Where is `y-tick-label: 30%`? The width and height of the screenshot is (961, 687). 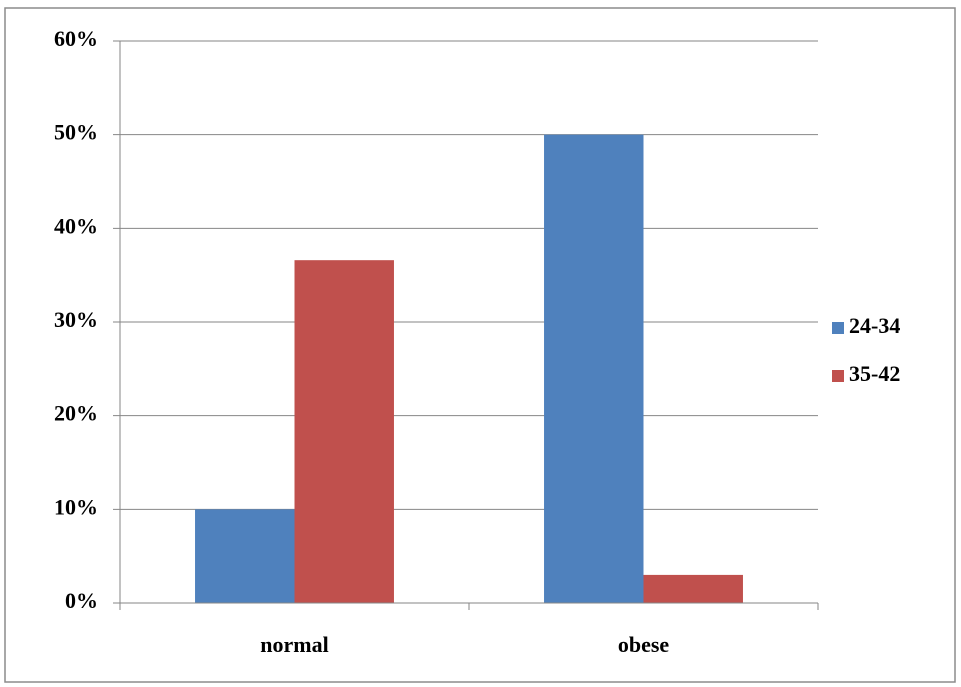
y-tick-label: 30% is located at coordinates (76, 319).